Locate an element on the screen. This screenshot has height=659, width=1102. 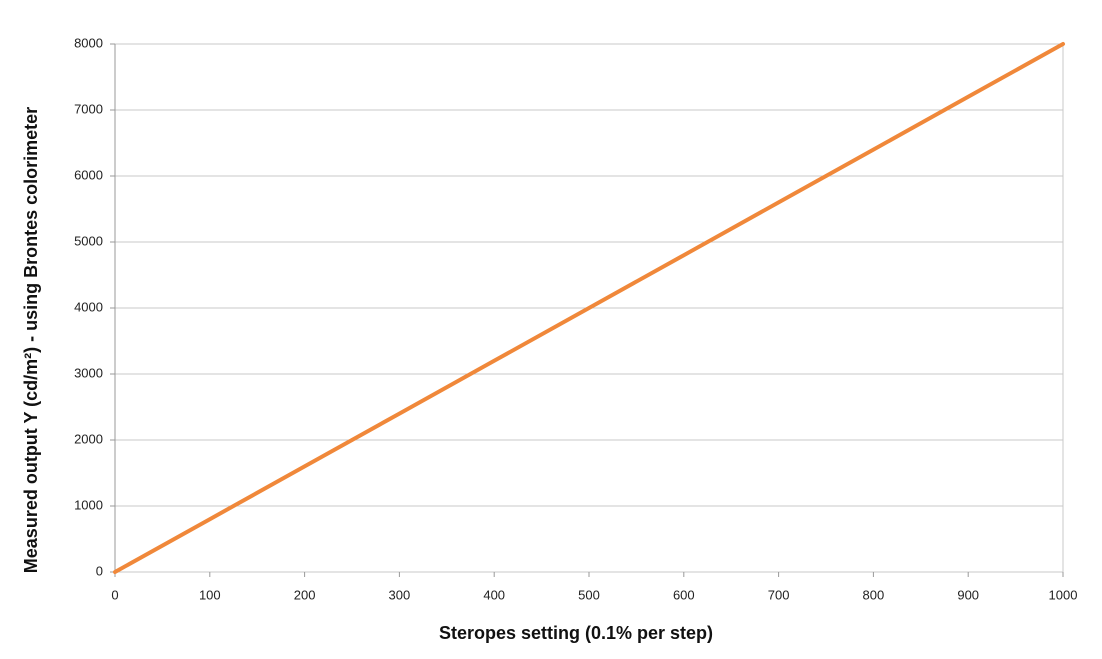
x-tick-label: 600 is located at coordinates (684, 594).